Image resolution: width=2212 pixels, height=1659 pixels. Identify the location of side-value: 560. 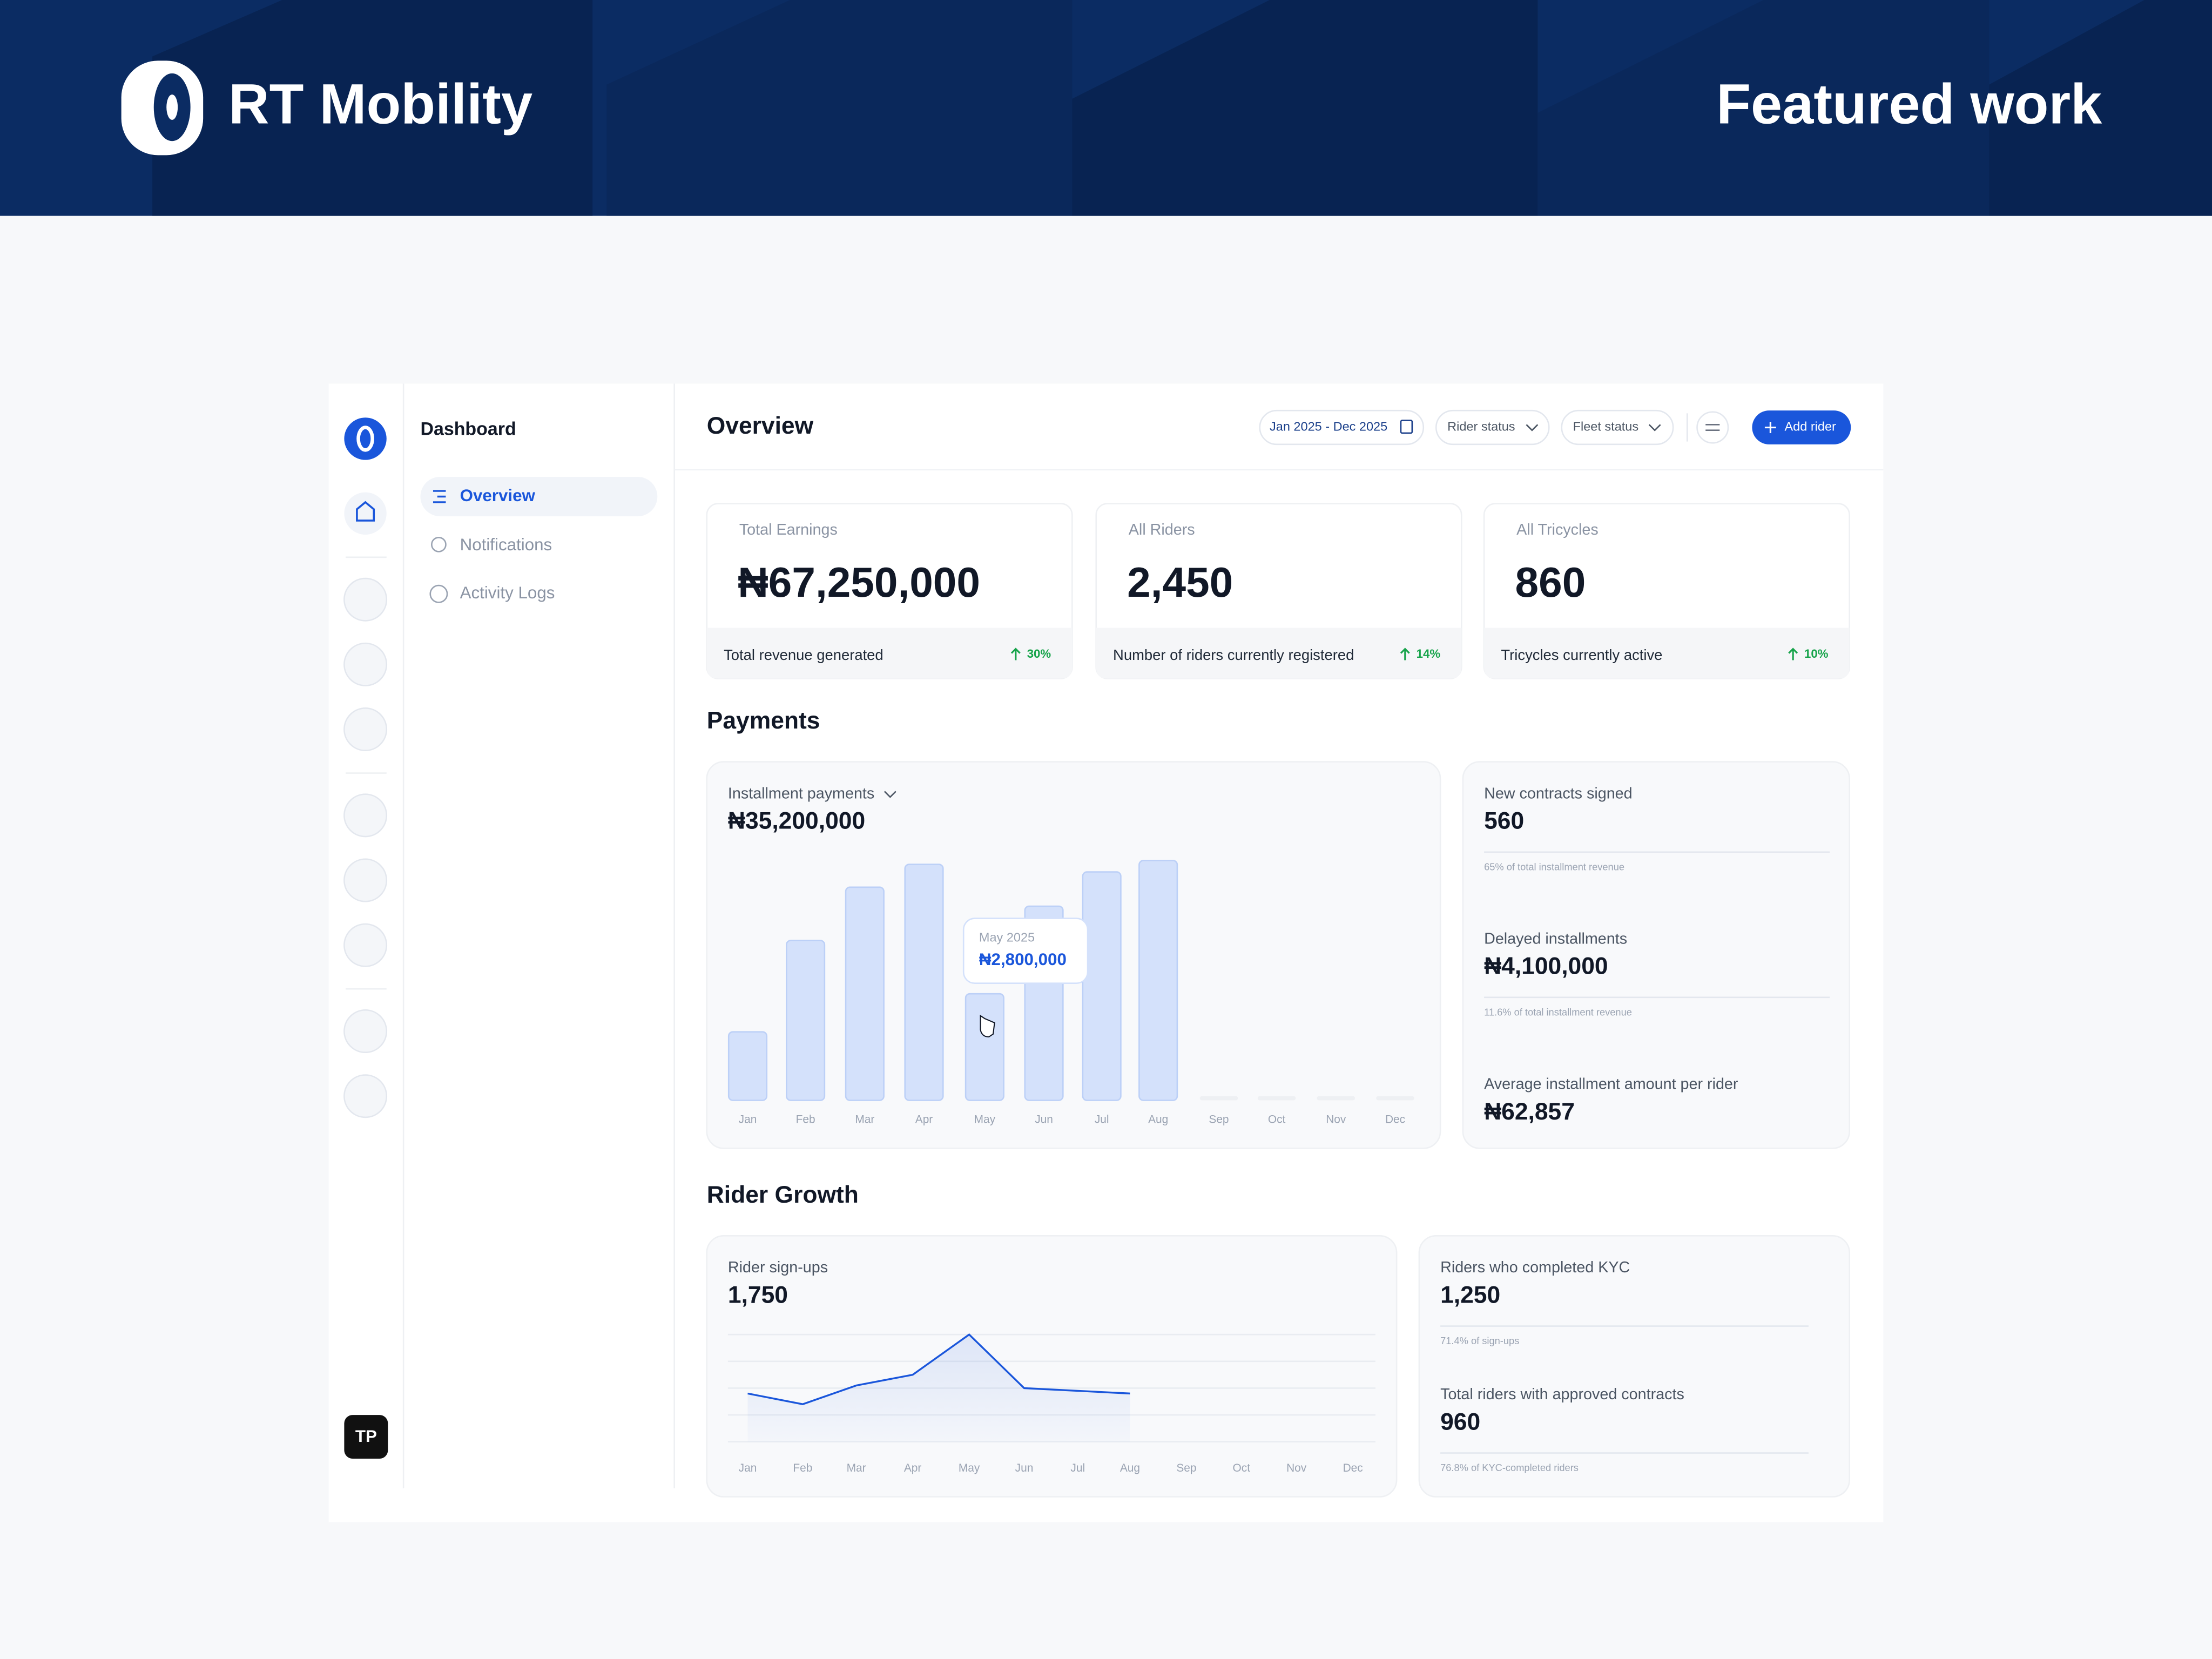
(1504, 821).